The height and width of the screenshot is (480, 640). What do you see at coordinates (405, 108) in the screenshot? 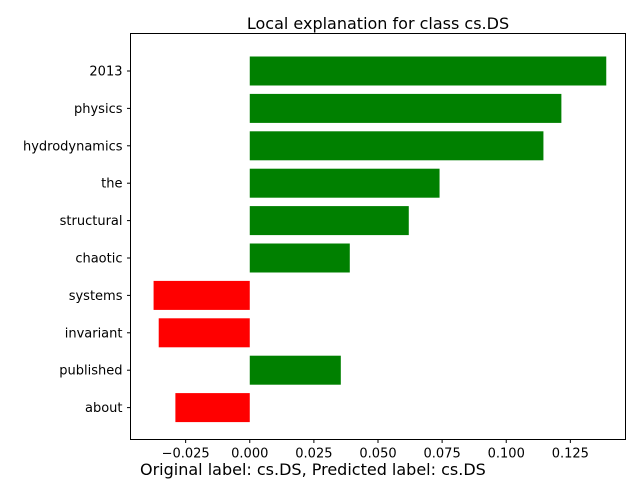
I see `bar-physics` at bounding box center [405, 108].